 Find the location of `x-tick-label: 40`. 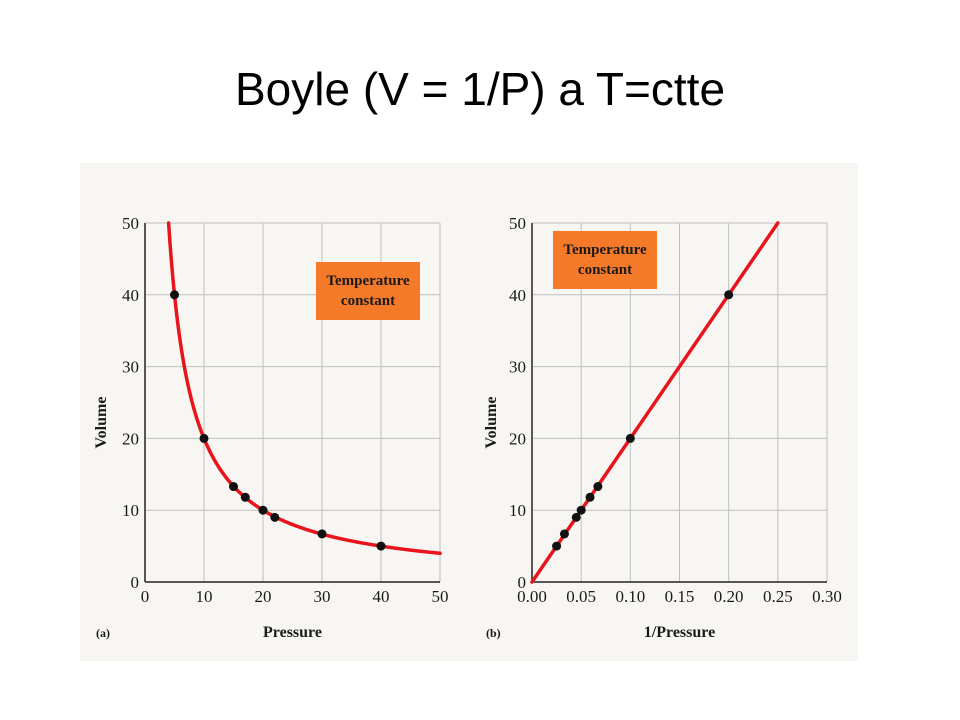

x-tick-label: 40 is located at coordinates (381, 596).